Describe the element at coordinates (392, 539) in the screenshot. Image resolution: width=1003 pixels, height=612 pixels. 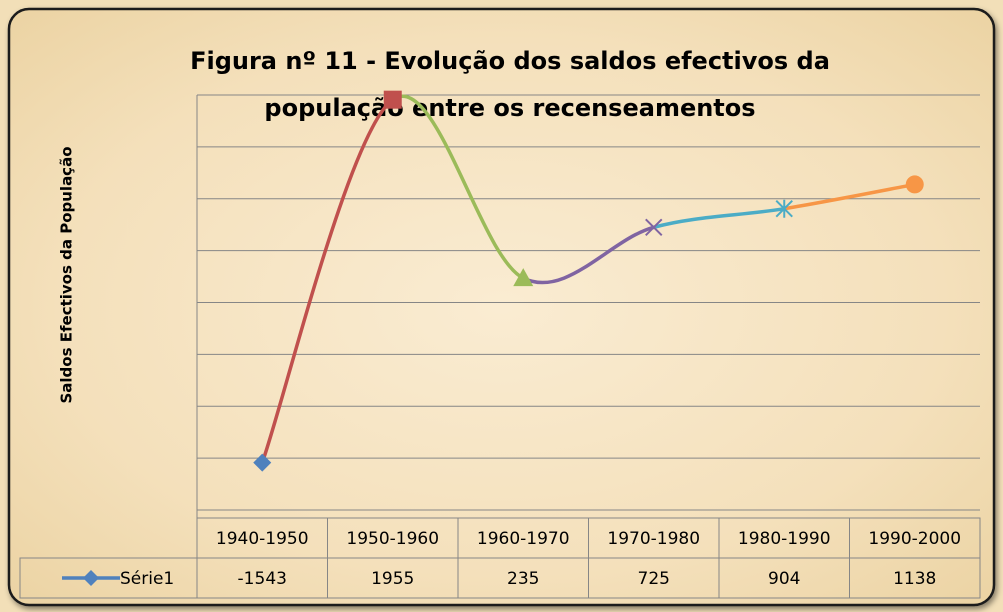
I see `x-tick-label: 1950-1960` at that location.